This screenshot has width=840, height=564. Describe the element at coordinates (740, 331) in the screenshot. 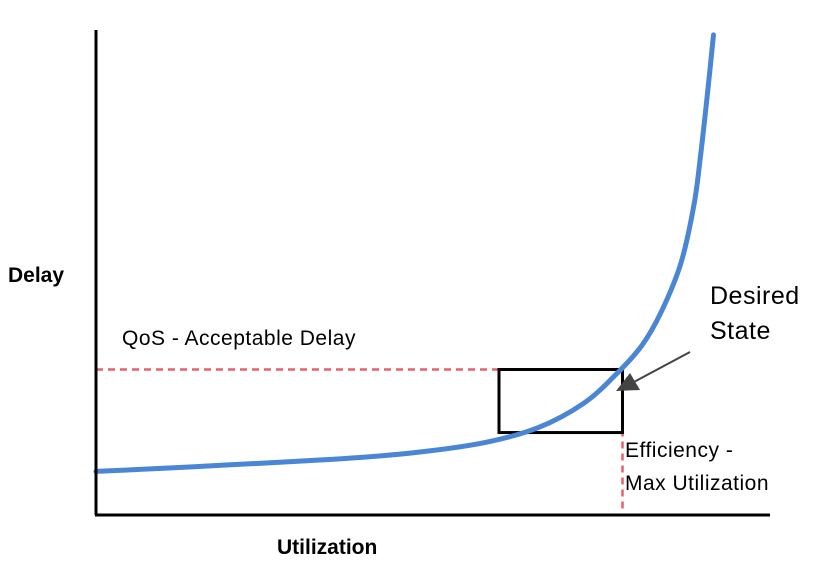

I see `desired-state-label-line2: State` at that location.